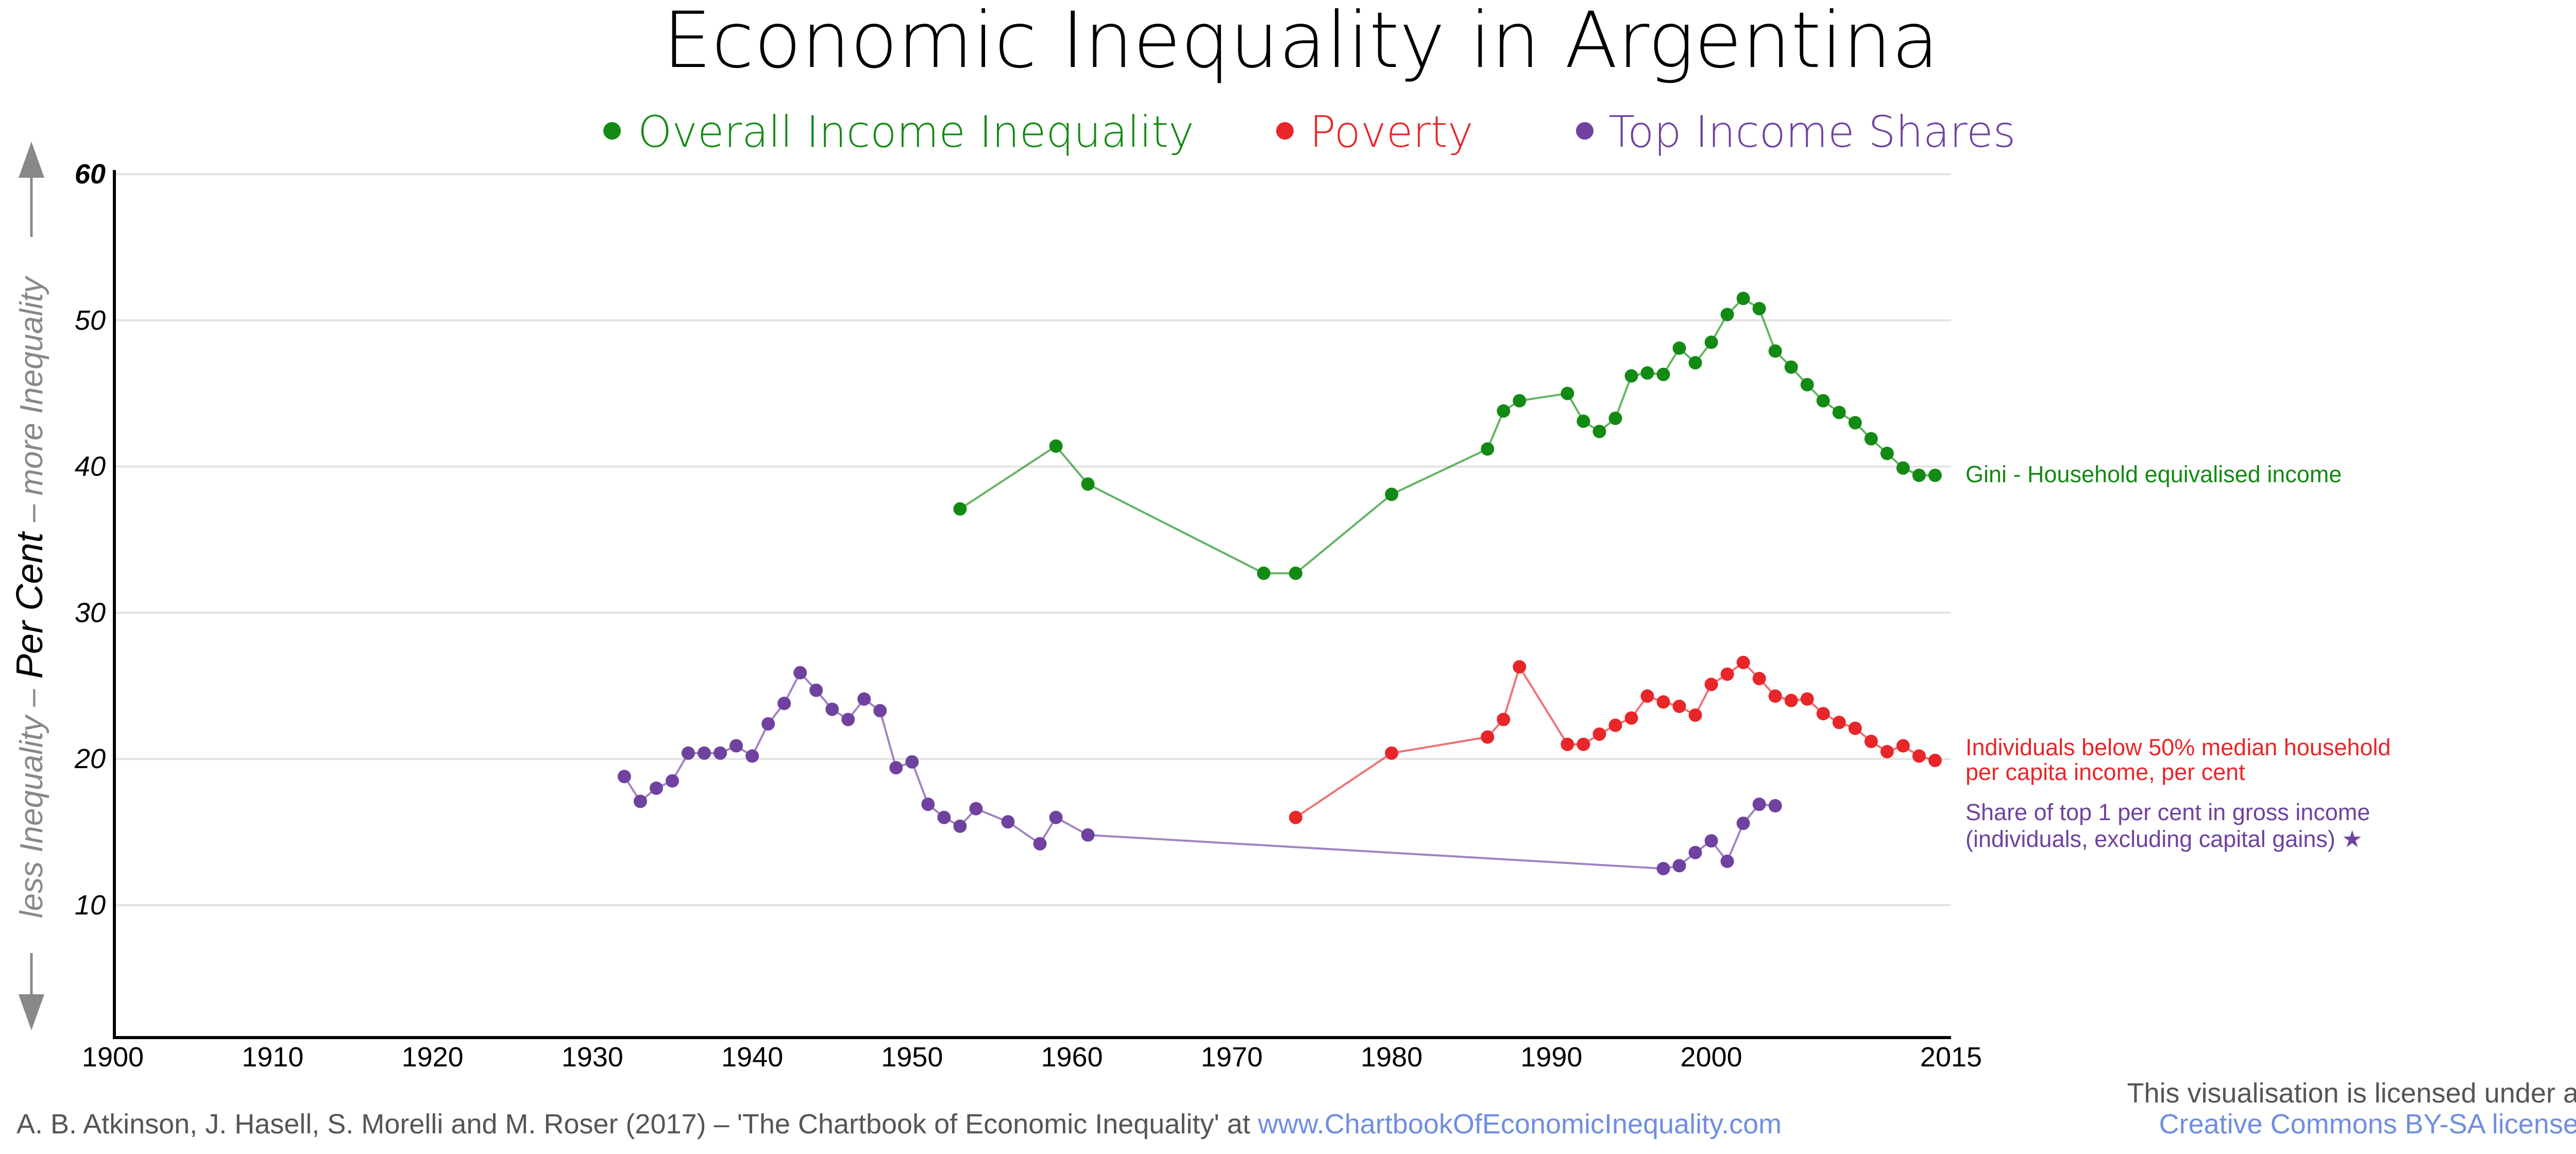 The image size is (2576, 1154). What do you see at coordinates (1391, 132) in the screenshot?
I see `legend-label-poverty: Poverty` at bounding box center [1391, 132].